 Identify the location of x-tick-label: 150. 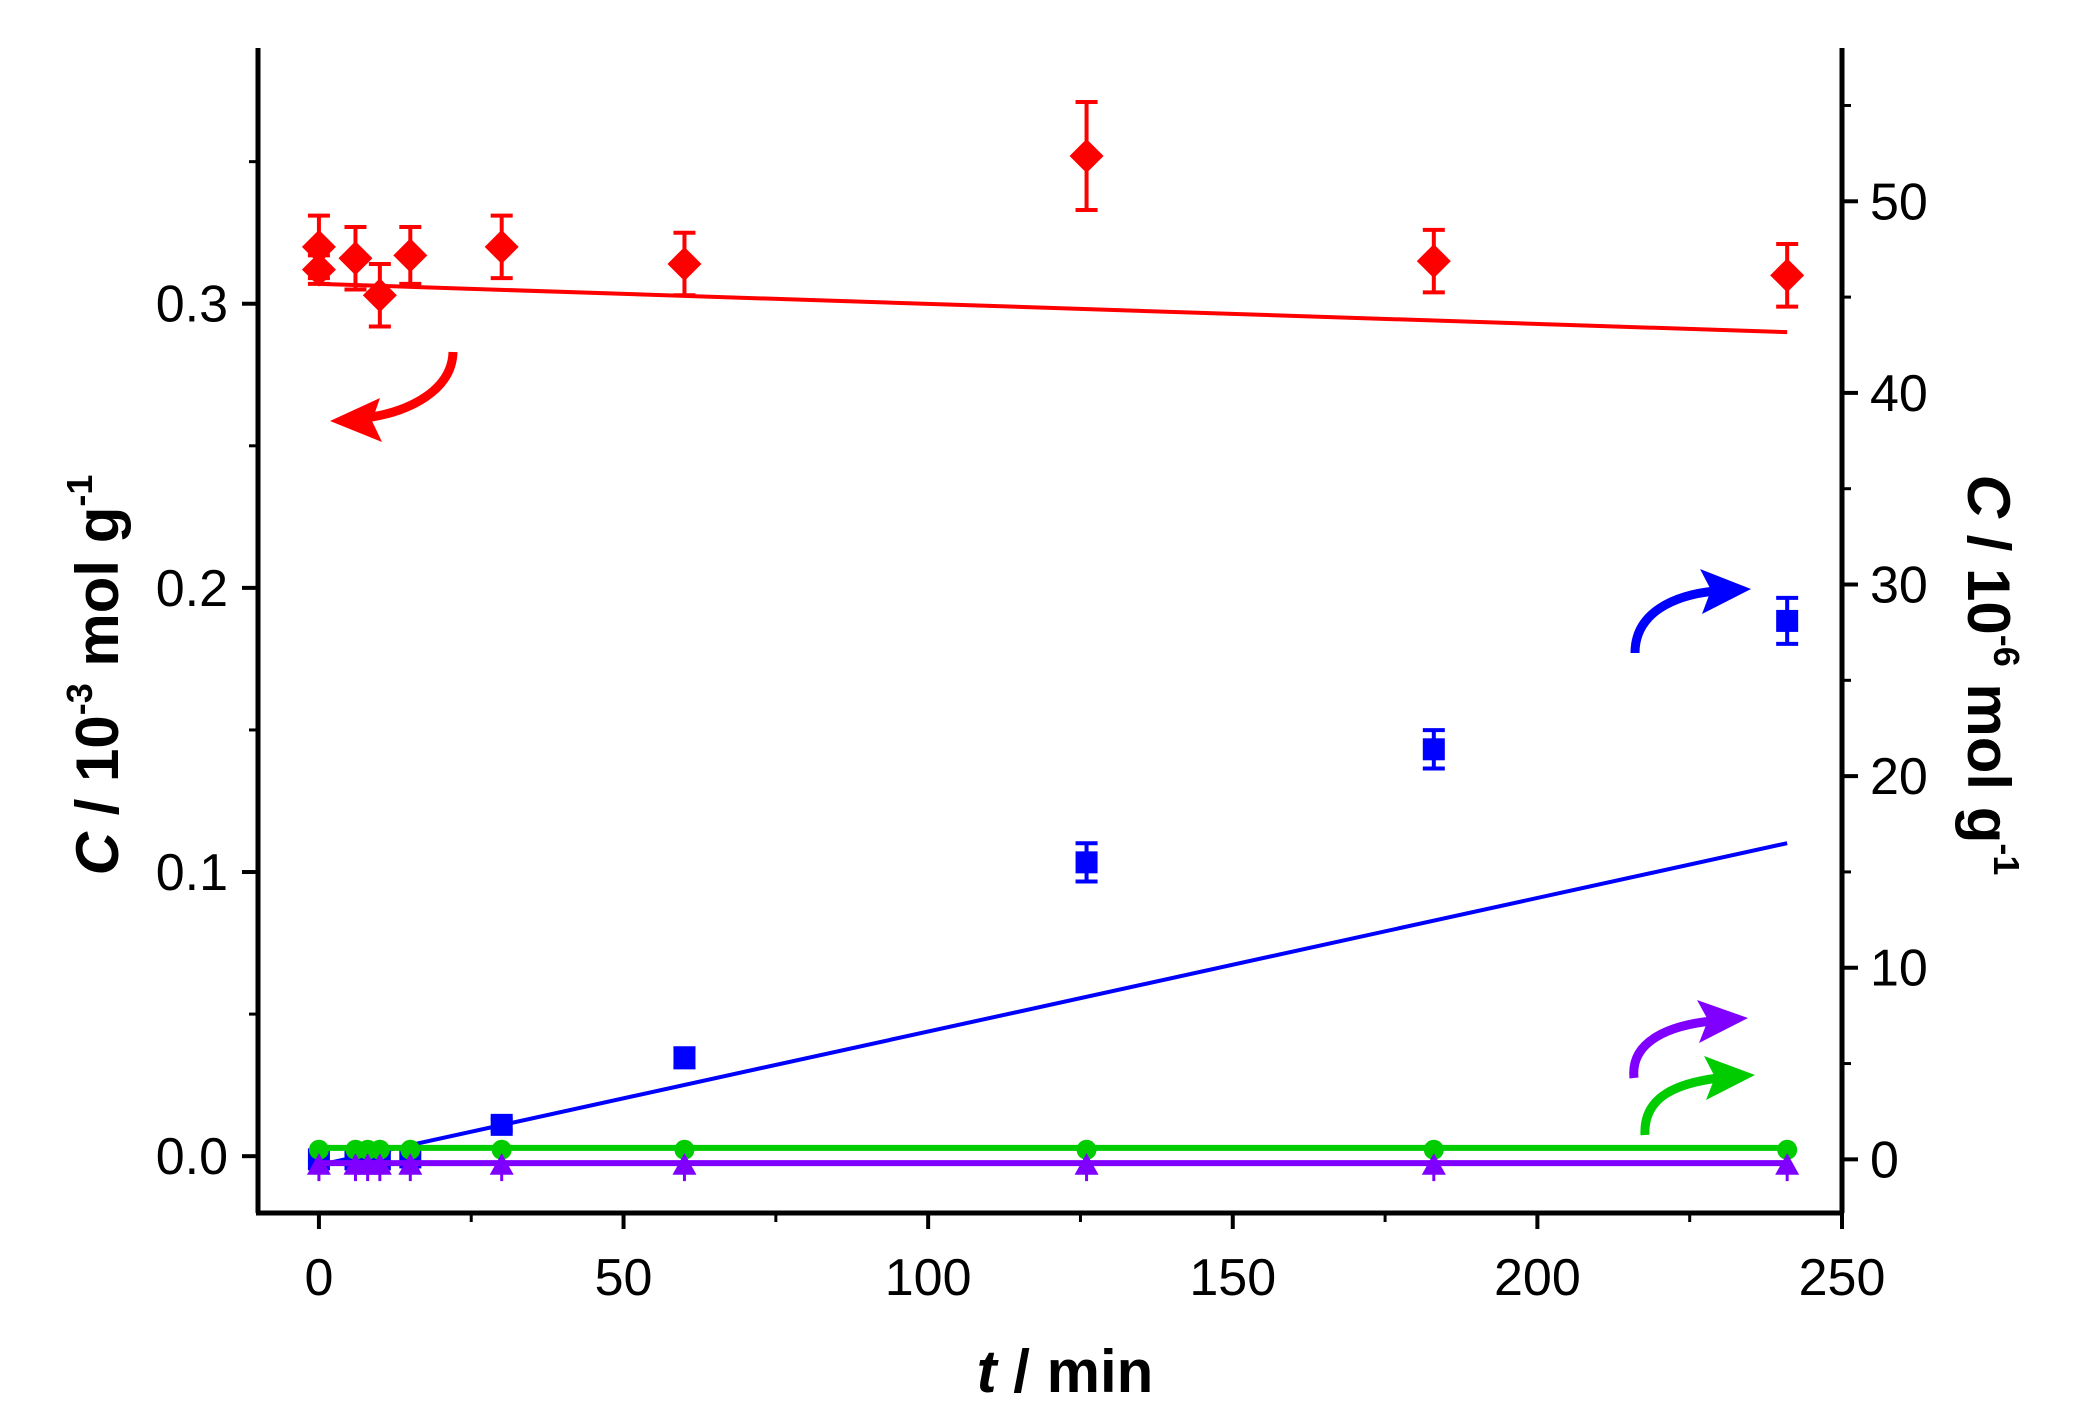
(1232, 1278).